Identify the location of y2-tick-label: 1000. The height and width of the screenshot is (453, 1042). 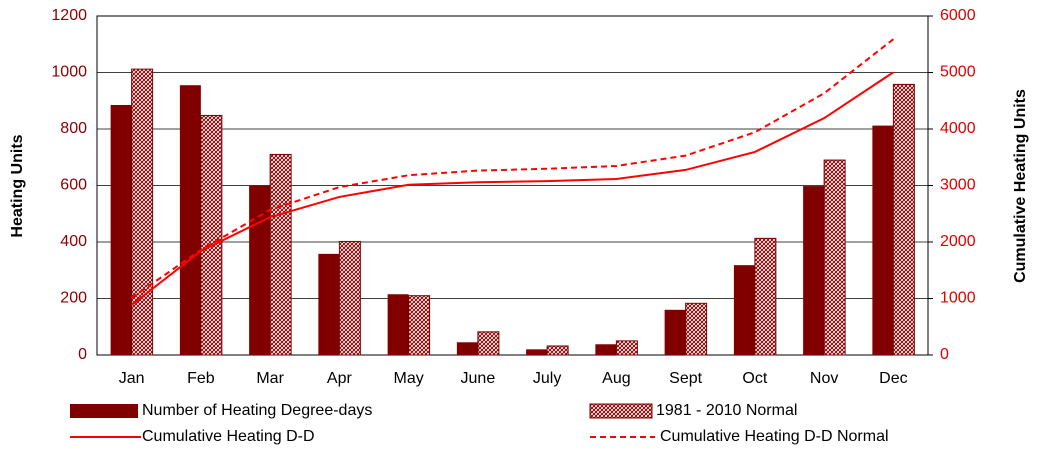
(958, 298).